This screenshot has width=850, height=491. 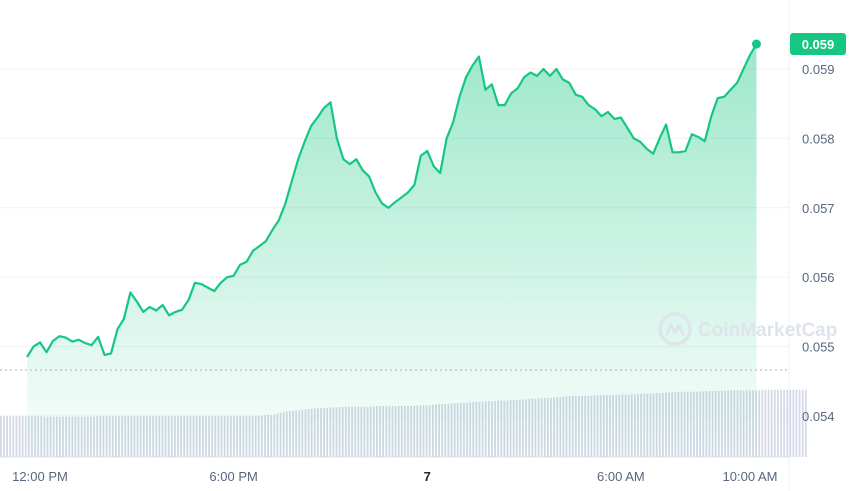 I want to click on current-price-badge: 0.059, so click(x=818, y=44).